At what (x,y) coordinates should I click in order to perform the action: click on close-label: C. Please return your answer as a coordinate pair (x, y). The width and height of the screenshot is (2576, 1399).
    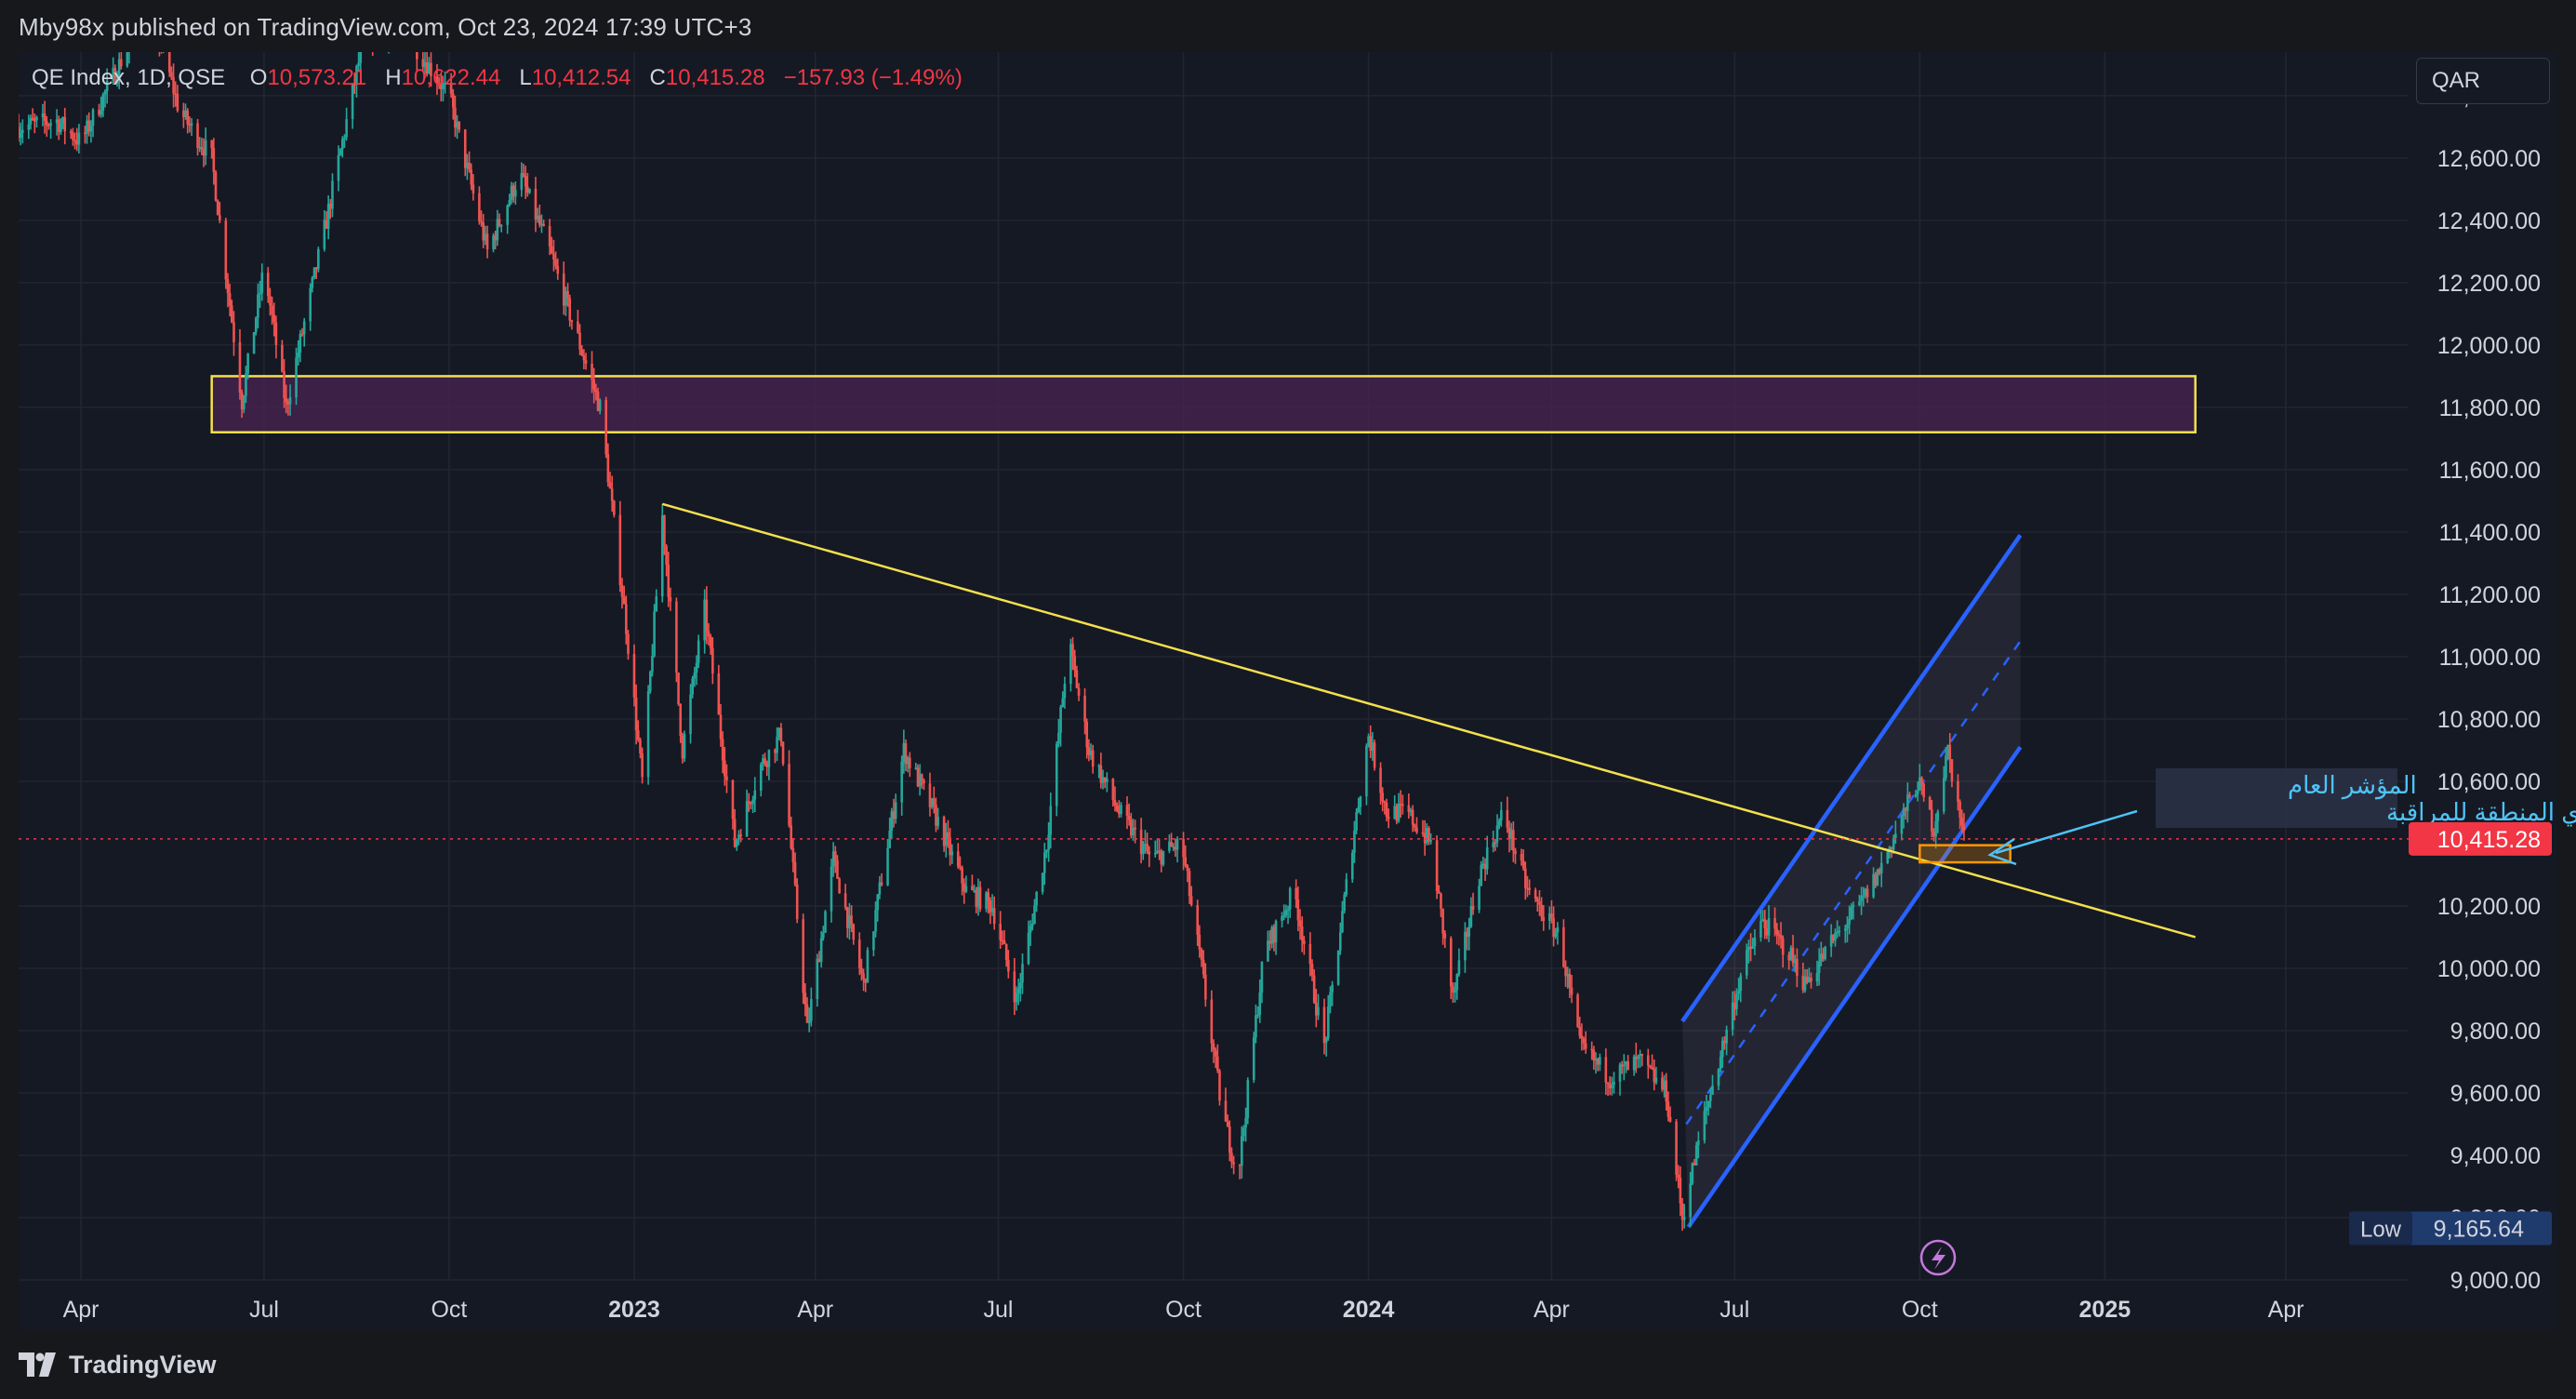
    Looking at the image, I should click on (657, 77).